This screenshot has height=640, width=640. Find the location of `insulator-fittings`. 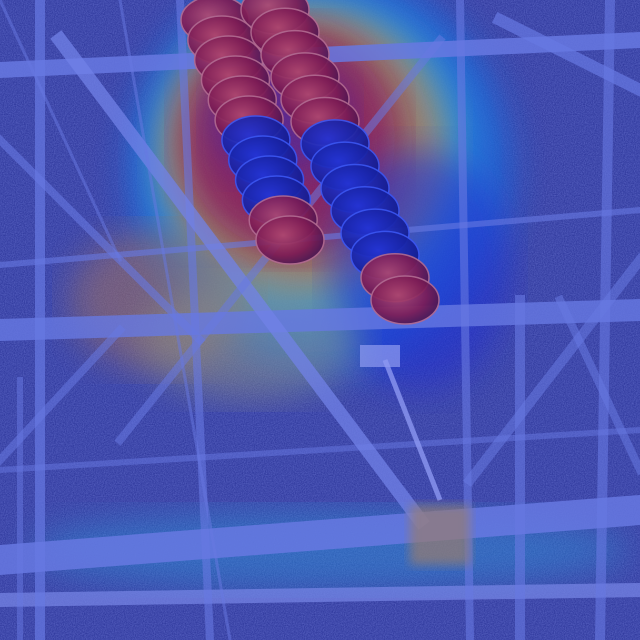

insulator-fittings is located at coordinates (415, 455).